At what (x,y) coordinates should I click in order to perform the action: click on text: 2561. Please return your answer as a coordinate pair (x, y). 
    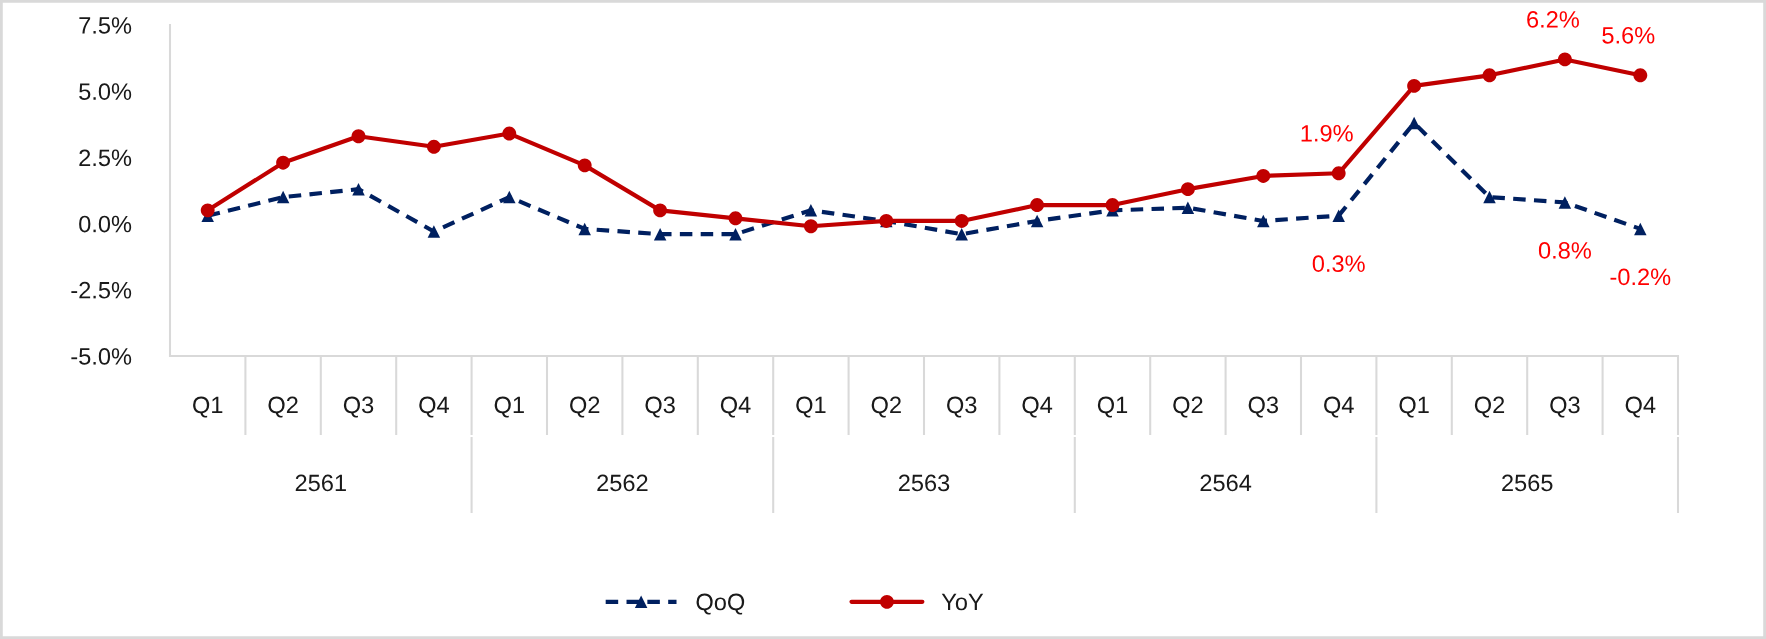
    Looking at the image, I should click on (320, 483).